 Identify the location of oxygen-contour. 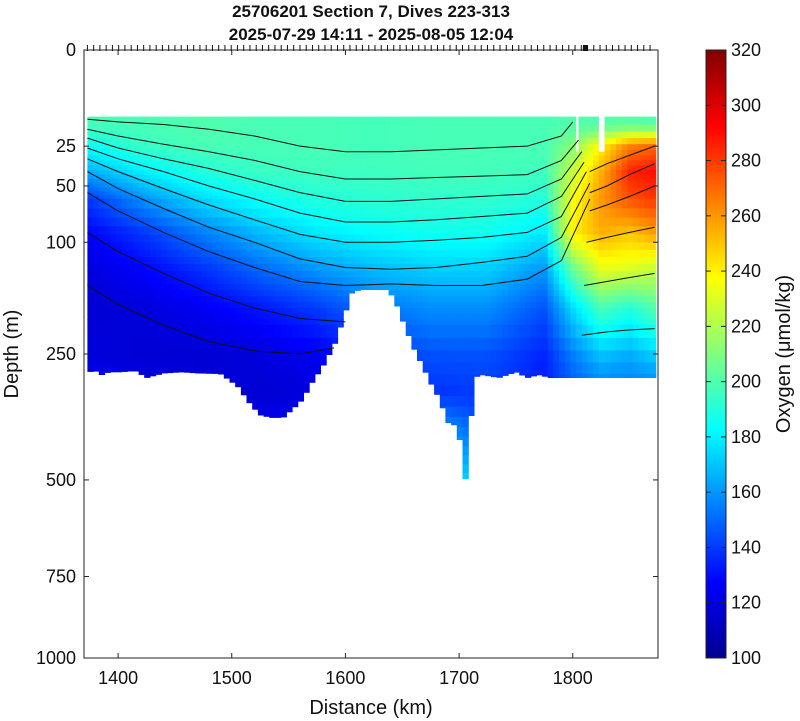
(622, 159).